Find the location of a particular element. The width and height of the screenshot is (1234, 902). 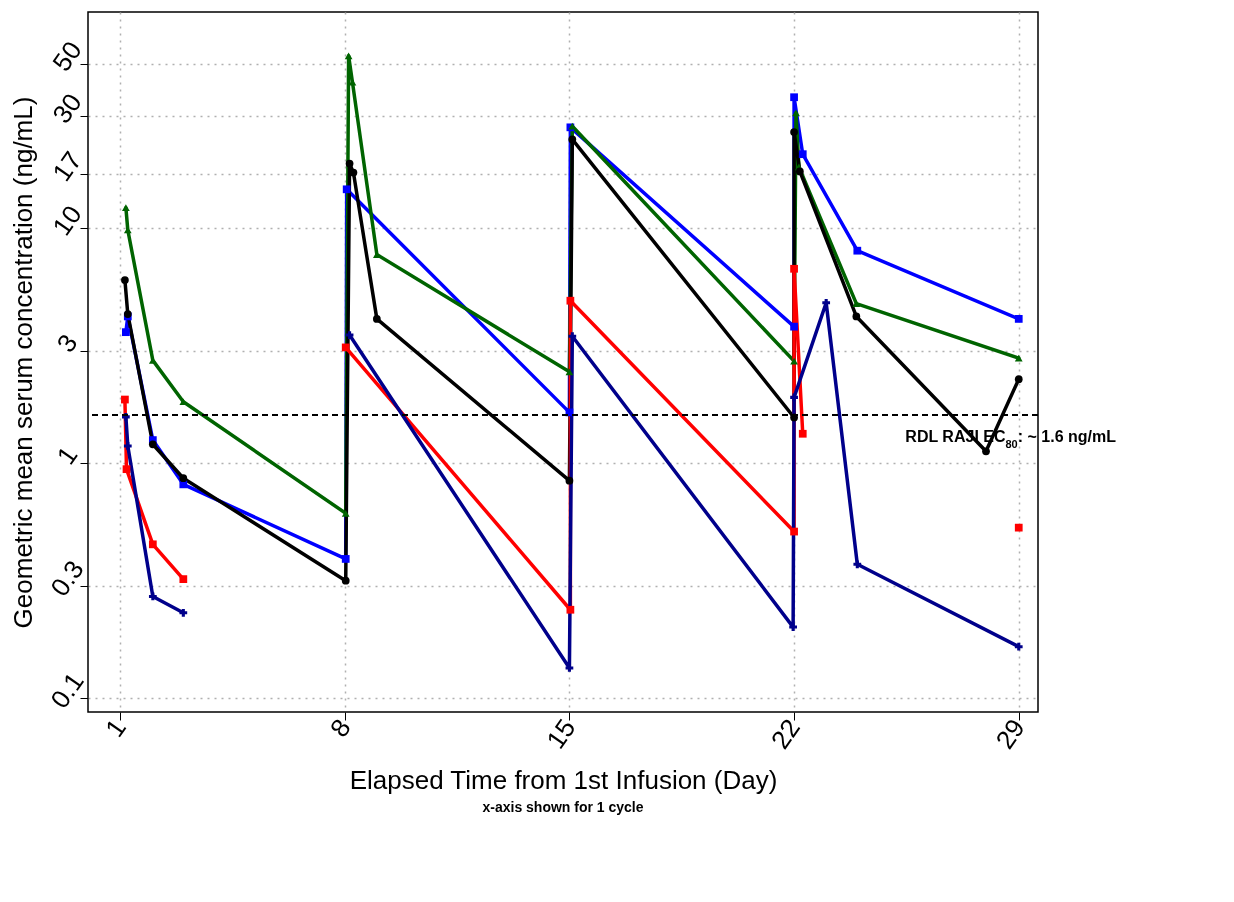

y-tick-label: 1 is located at coordinates (67, 455).